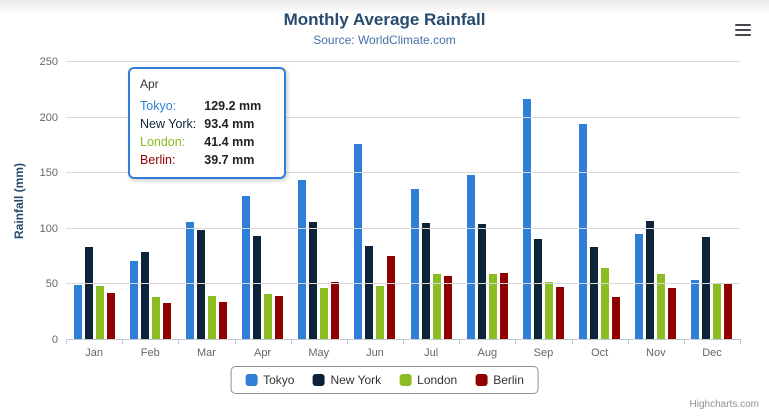 The image size is (769, 416). Describe the element at coordinates (319, 200) in the screenshot. I see `column-group-may` at that location.